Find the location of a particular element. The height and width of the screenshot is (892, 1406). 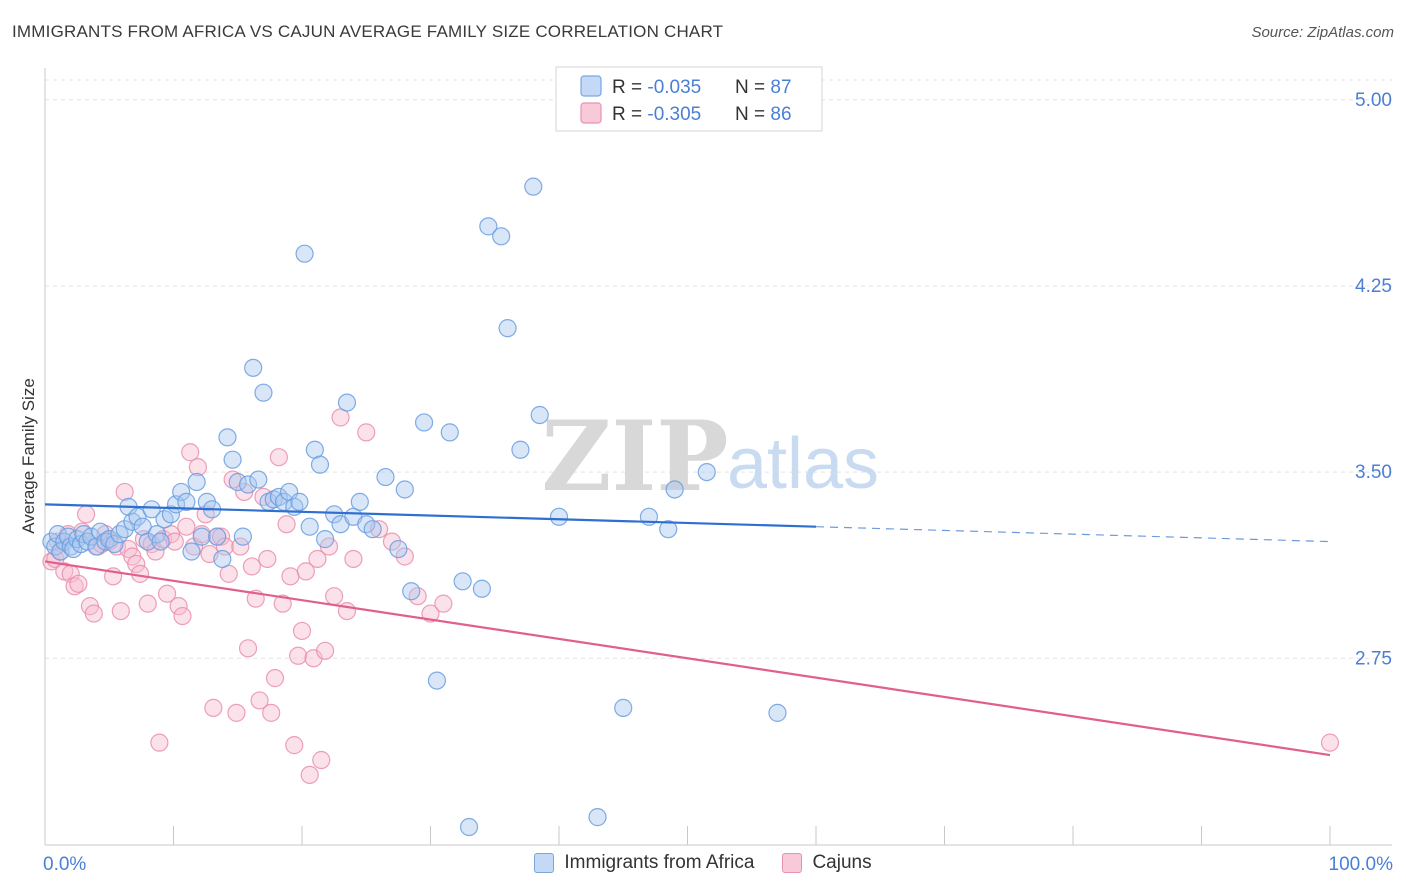

legend-r-value: -0.035 is located at coordinates (674, 87).